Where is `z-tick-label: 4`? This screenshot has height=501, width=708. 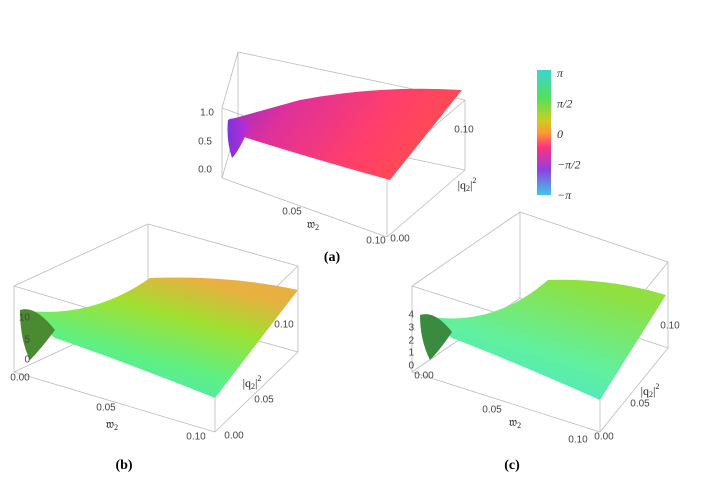
z-tick-label: 4 is located at coordinates (411, 315).